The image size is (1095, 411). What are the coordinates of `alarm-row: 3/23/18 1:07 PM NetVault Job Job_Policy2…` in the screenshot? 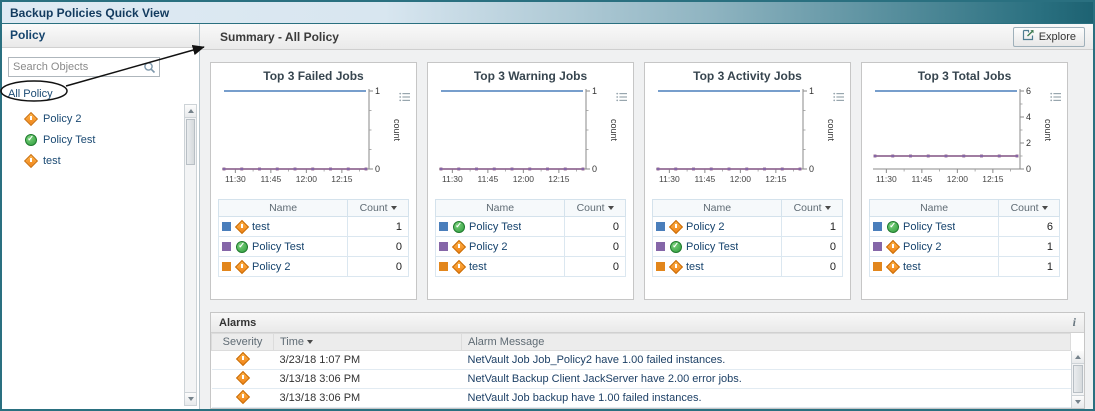 It's located at (641, 360).